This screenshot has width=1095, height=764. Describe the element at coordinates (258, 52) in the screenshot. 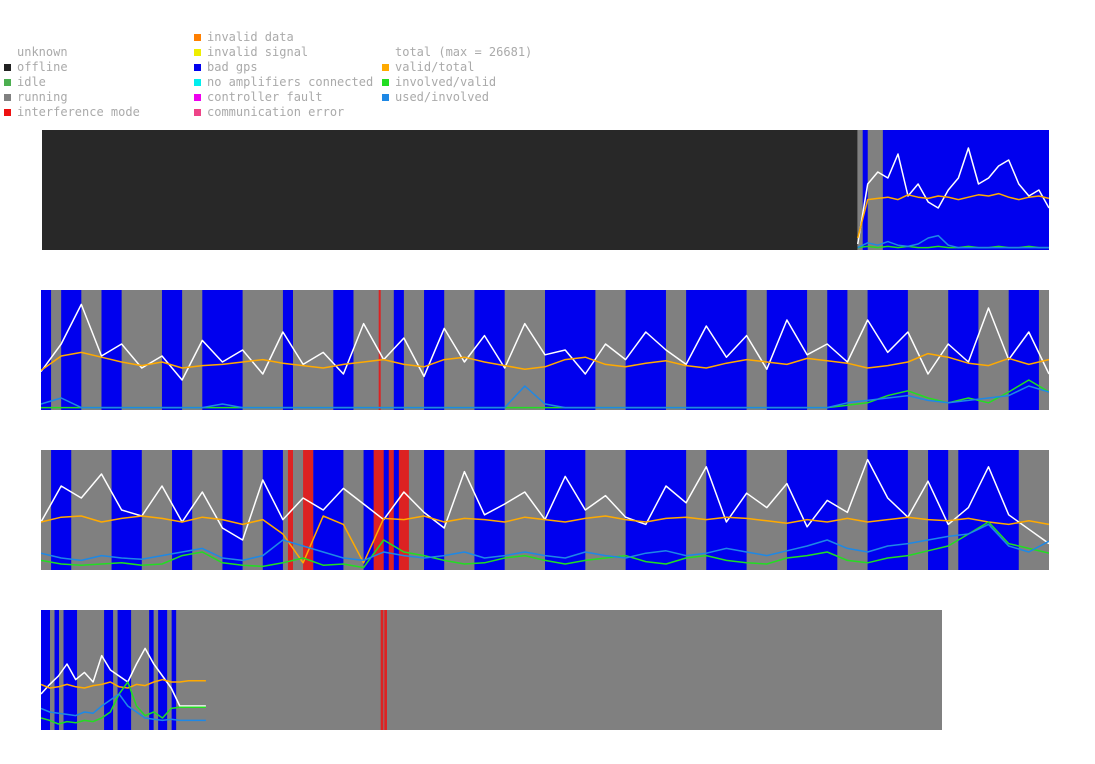

I see `legend-label: invalid signal` at that location.